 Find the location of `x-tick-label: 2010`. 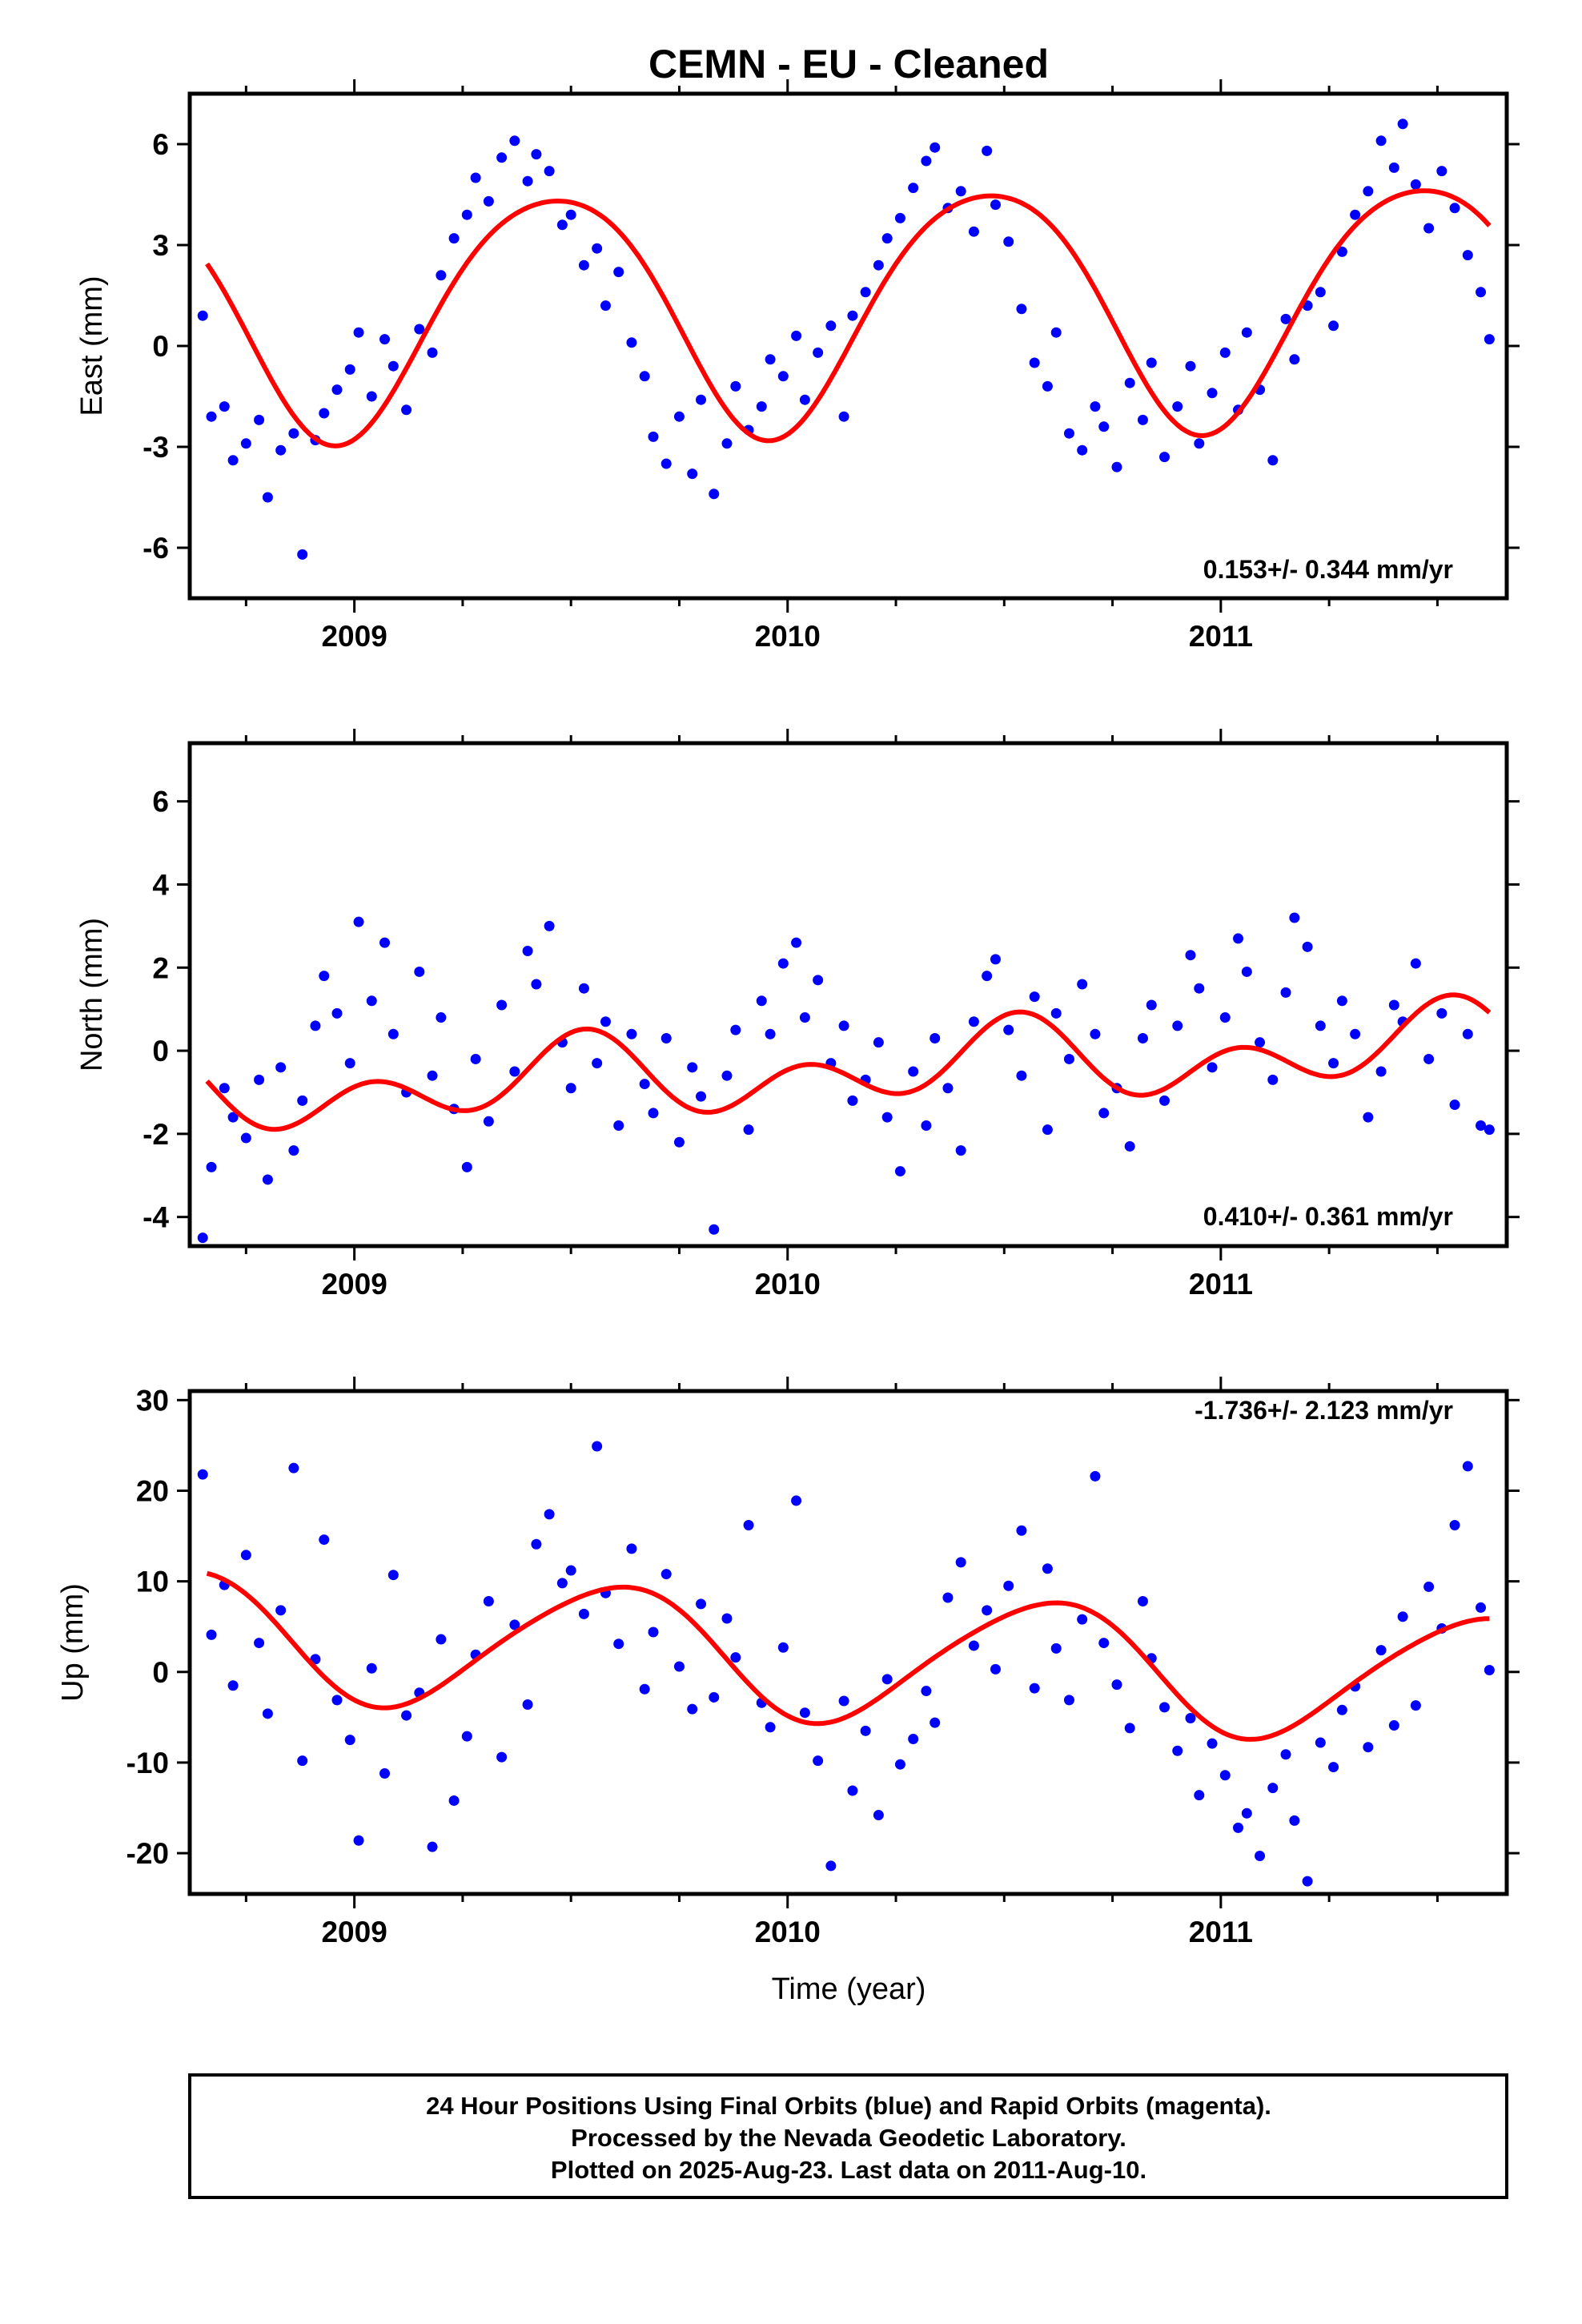

x-tick-label: 2010 is located at coordinates (788, 1284).